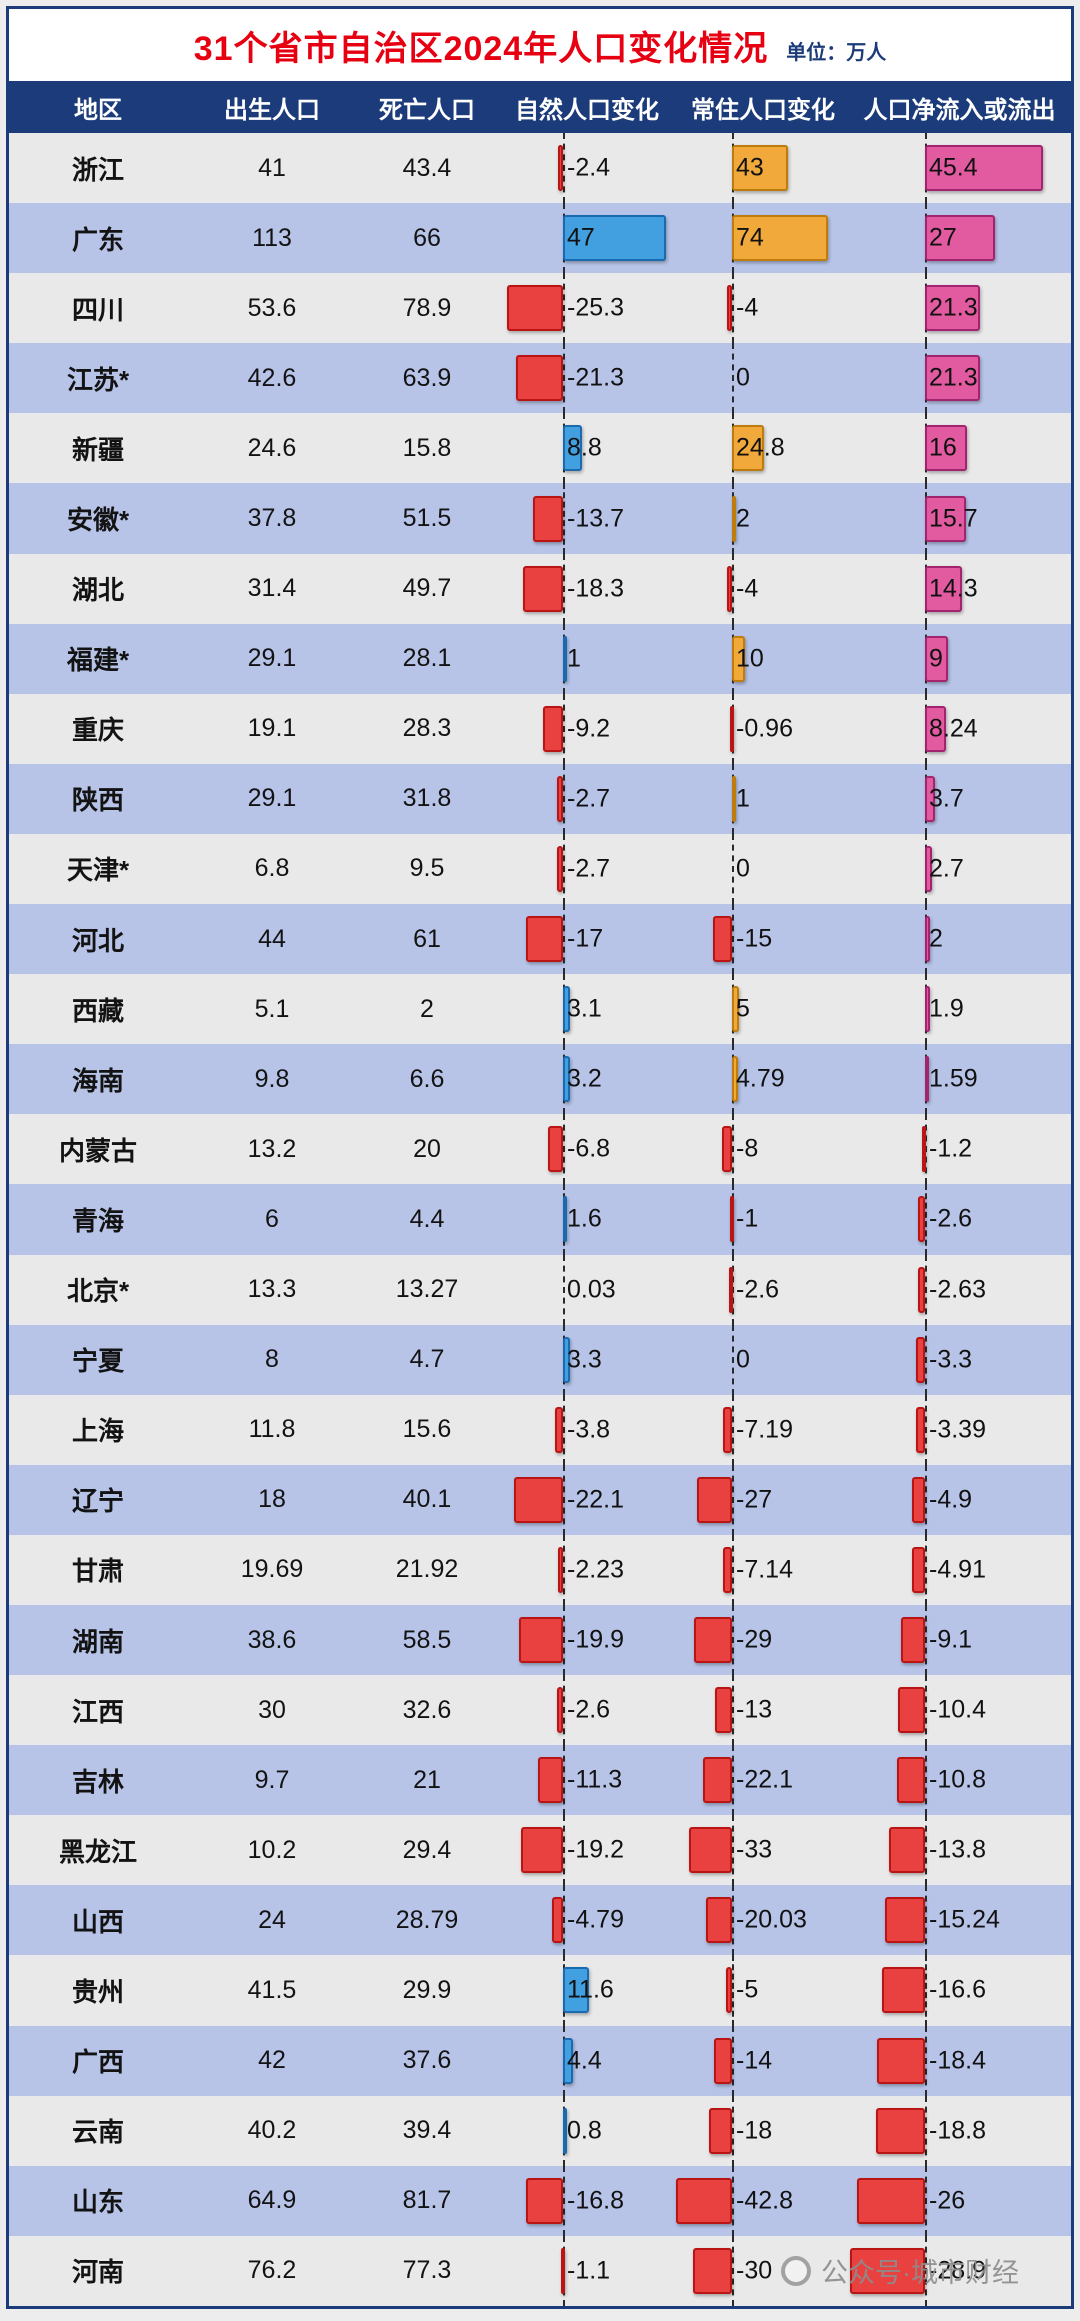 The height and width of the screenshot is (2321, 1080). What do you see at coordinates (587, 939) in the screenshot?
I see `natural_change-cell: -17` at bounding box center [587, 939].